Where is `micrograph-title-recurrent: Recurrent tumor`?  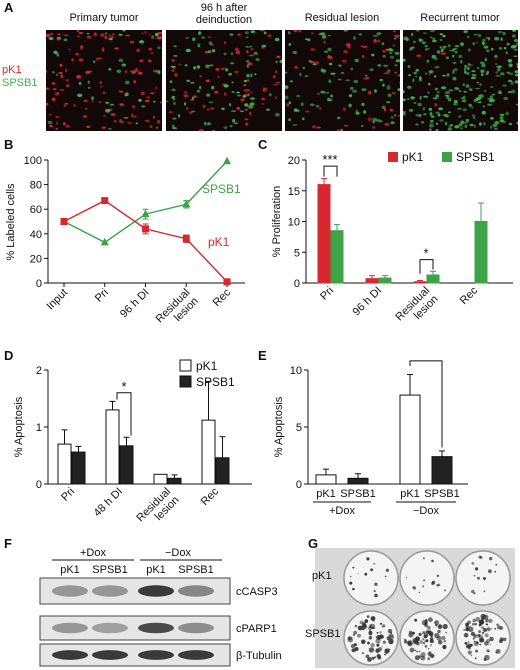 micrograph-title-recurrent: Recurrent tumor is located at coordinates (460, 18).